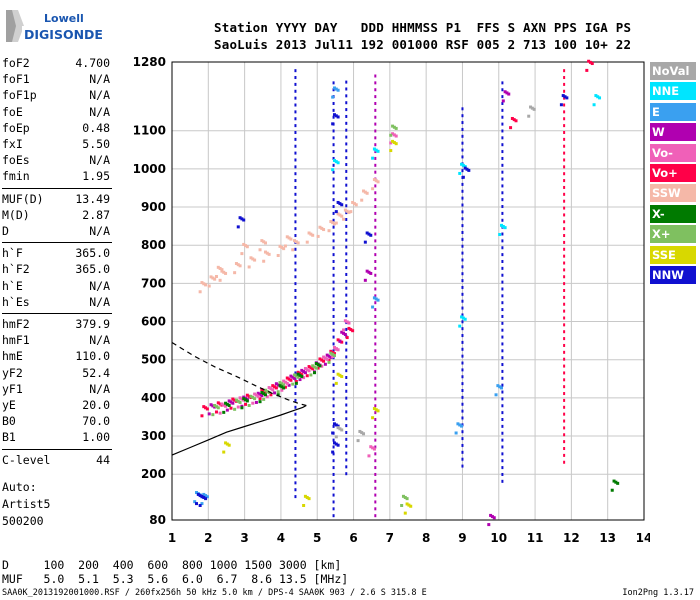 The width and height of the screenshot is (700, 600). I want to click on param-value: 379.9, so click(92, 324).